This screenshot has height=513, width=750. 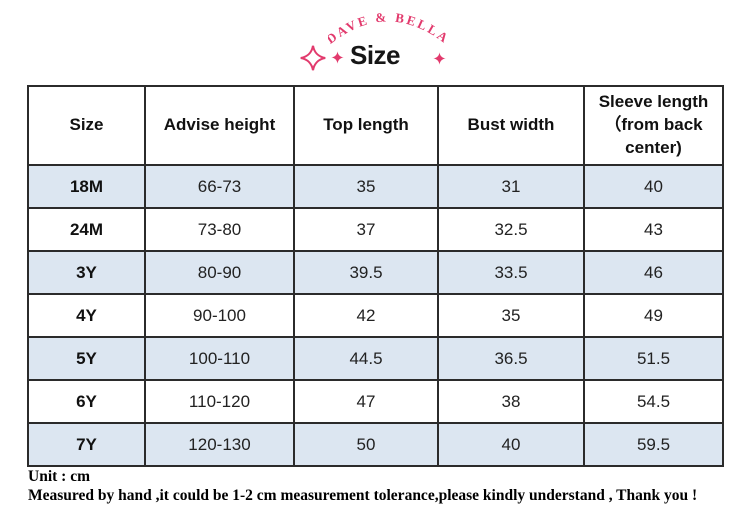 I want to click on value-cell: 90-100, so click(x=219, y=315).